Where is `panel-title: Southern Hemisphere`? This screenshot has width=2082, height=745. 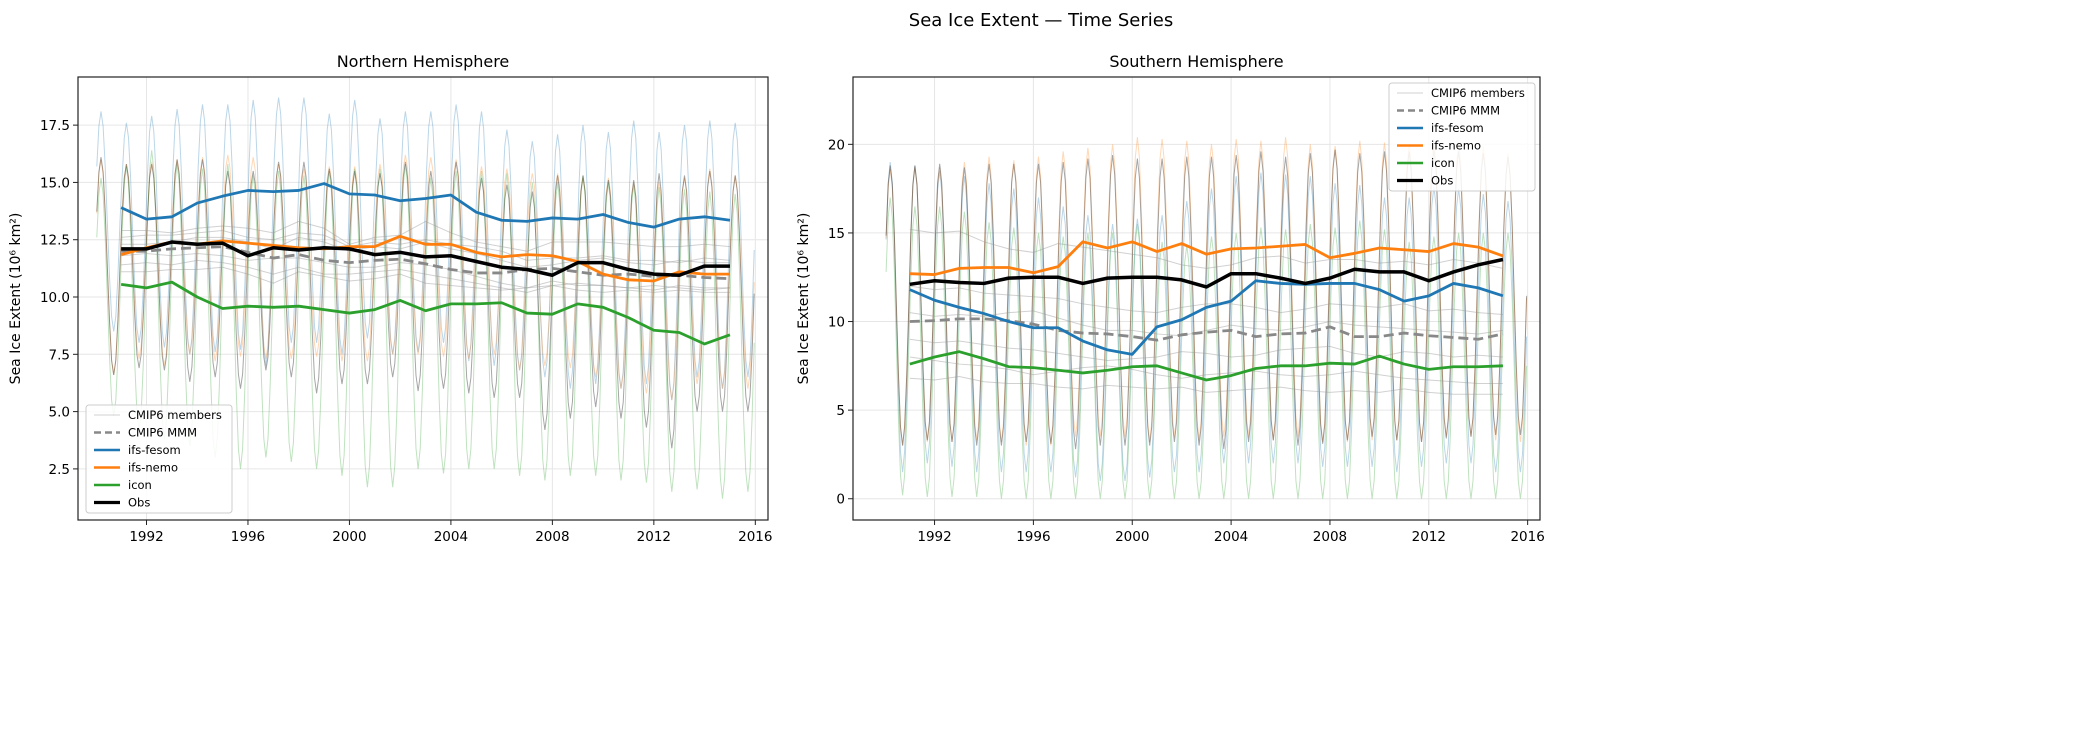
panel-title: Southern Hemisphere is located at coordinates (1196, 61).